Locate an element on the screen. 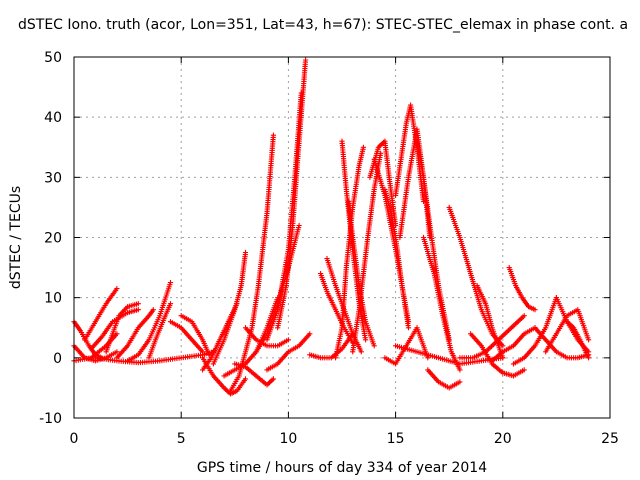  y-tick-label: 10 is located at coordinates (53, 299).